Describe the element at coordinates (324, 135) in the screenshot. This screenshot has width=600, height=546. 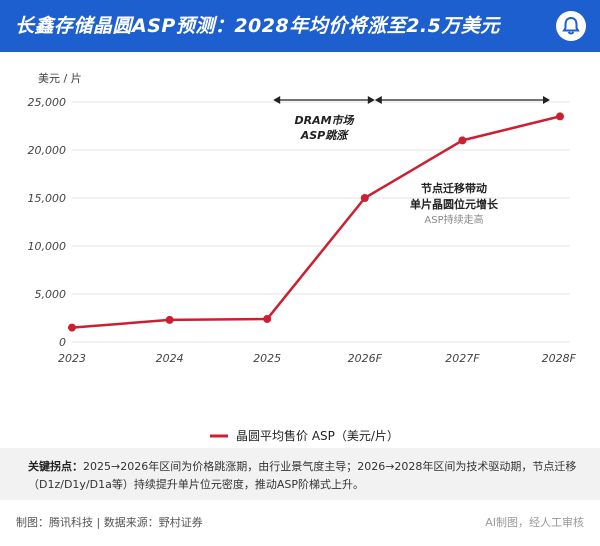
I see `phase1-label-line2: ASP跳涨` at that location.